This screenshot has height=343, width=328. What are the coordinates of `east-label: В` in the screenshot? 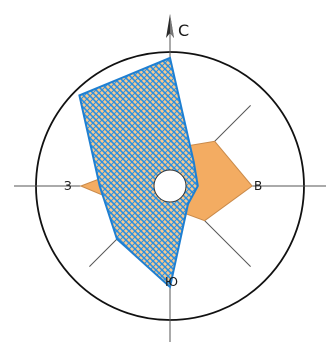 It's located at (258, 186).